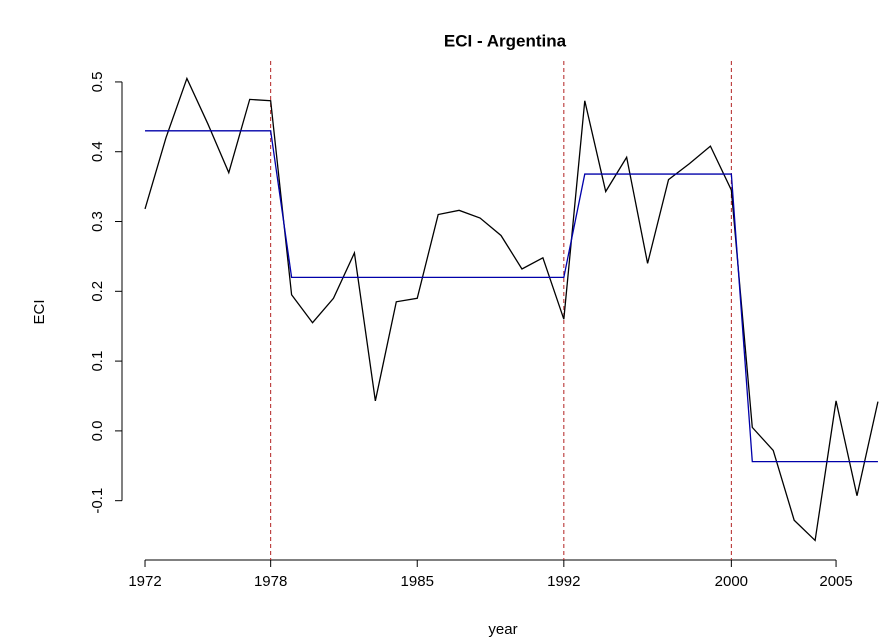 The height and width of the screenshot is (642, 891). Describe the element at coordinates (417, 581) in the screenshot. I see `x-tick-label: 1985` at that location.